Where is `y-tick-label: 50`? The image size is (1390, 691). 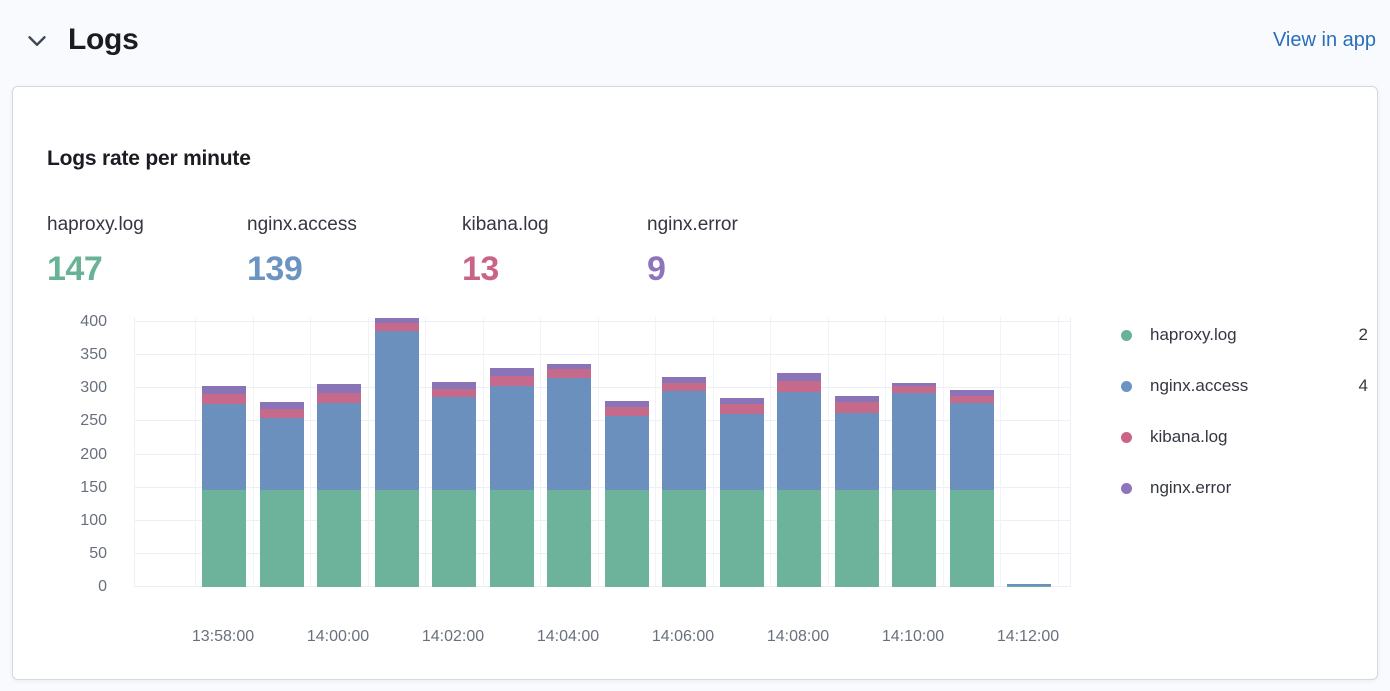
y-tick-label: 50 is located at coordinates (98, 553).